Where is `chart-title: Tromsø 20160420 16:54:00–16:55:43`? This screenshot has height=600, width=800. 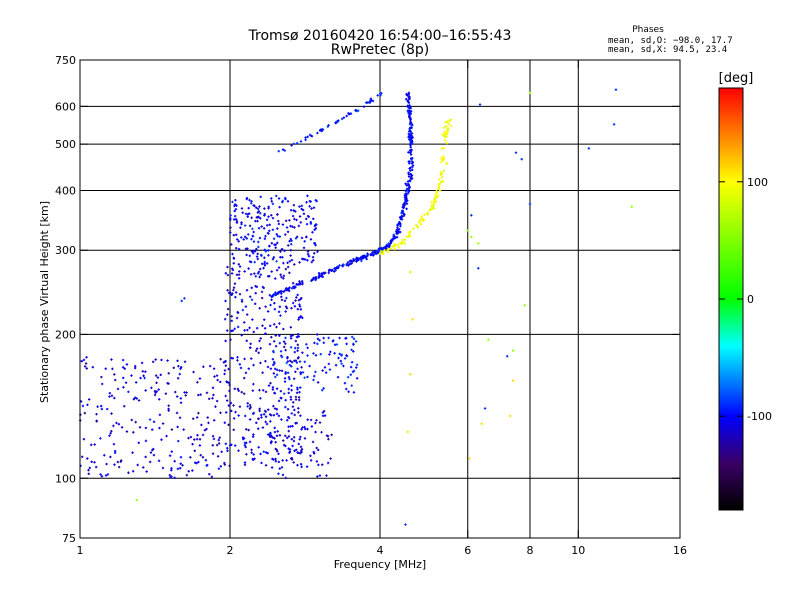
chart-title: Tromsø 20160420 16:54:00–16:55:43 is located at coordinates (380, 36).